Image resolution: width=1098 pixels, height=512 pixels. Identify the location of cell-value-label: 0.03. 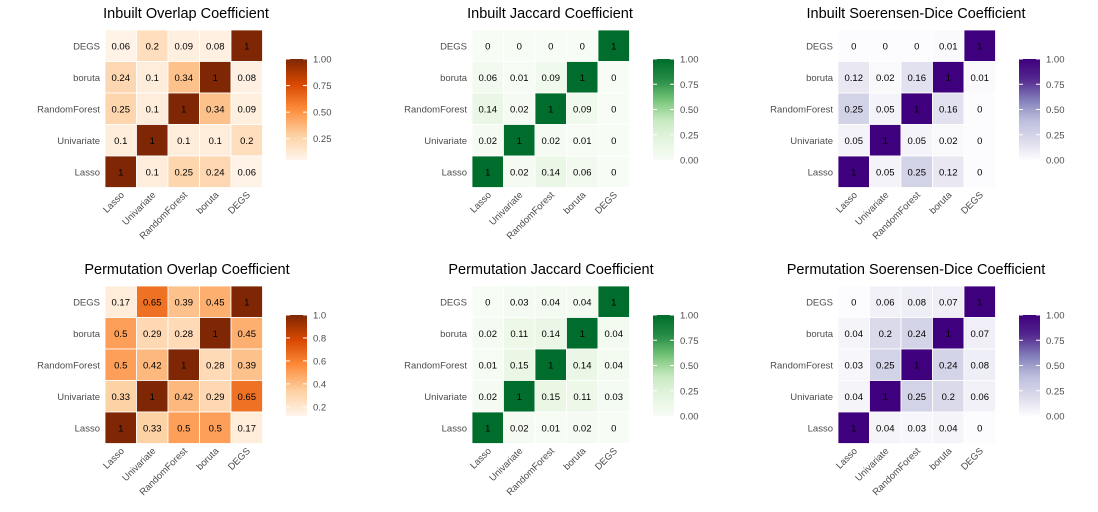
(854, 365).